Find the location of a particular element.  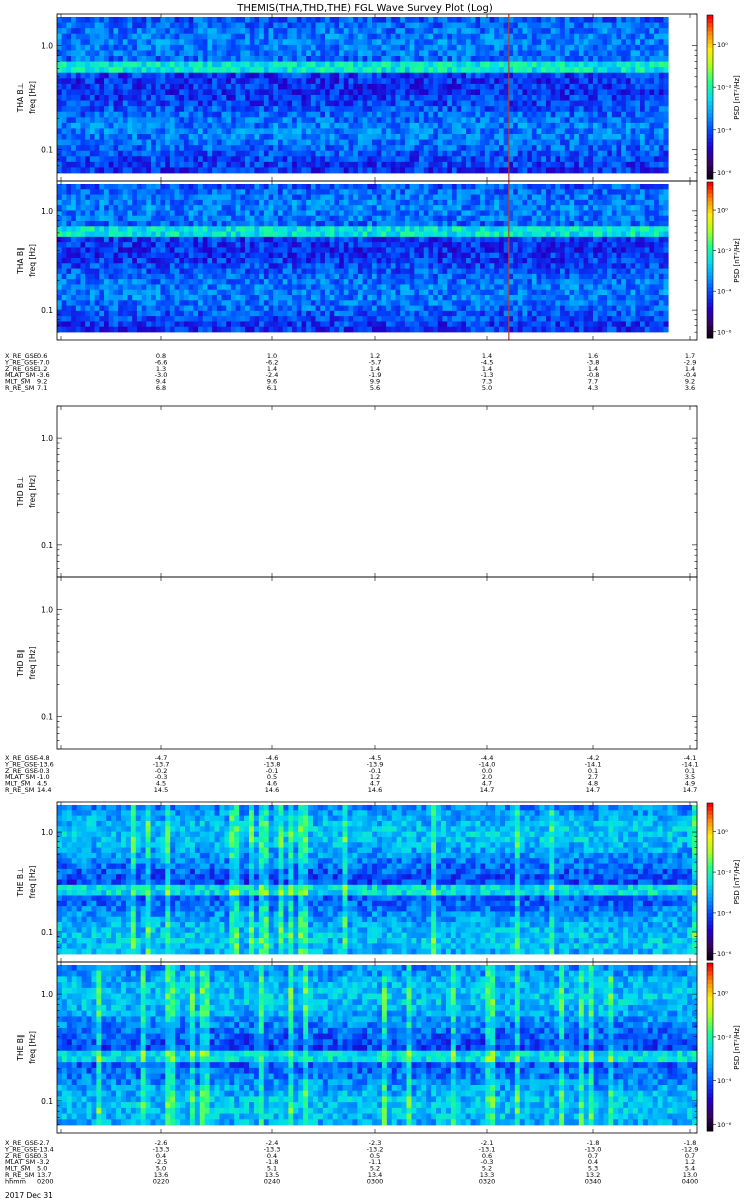

ephemeris-row-name: hhmm is located at coordinates (15, 1181).